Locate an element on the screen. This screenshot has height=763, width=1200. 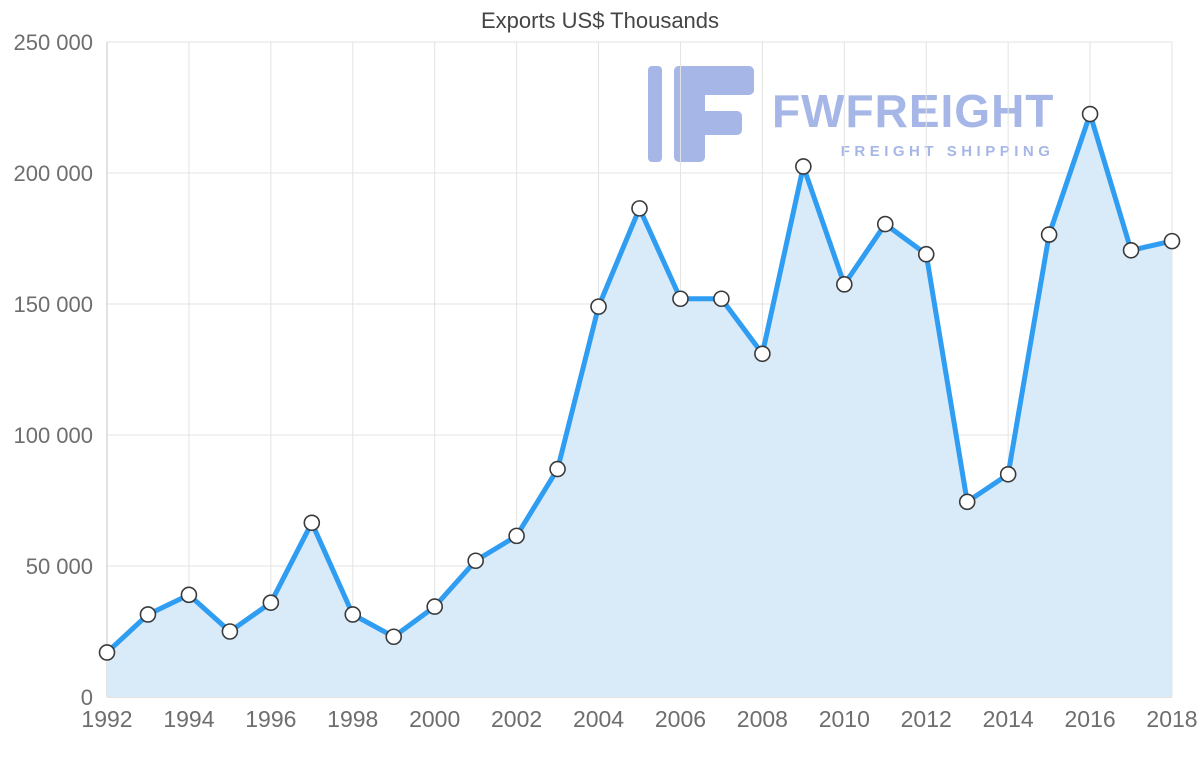
x-axis-tick-label: 2004 is located at coordinates (598, 719).